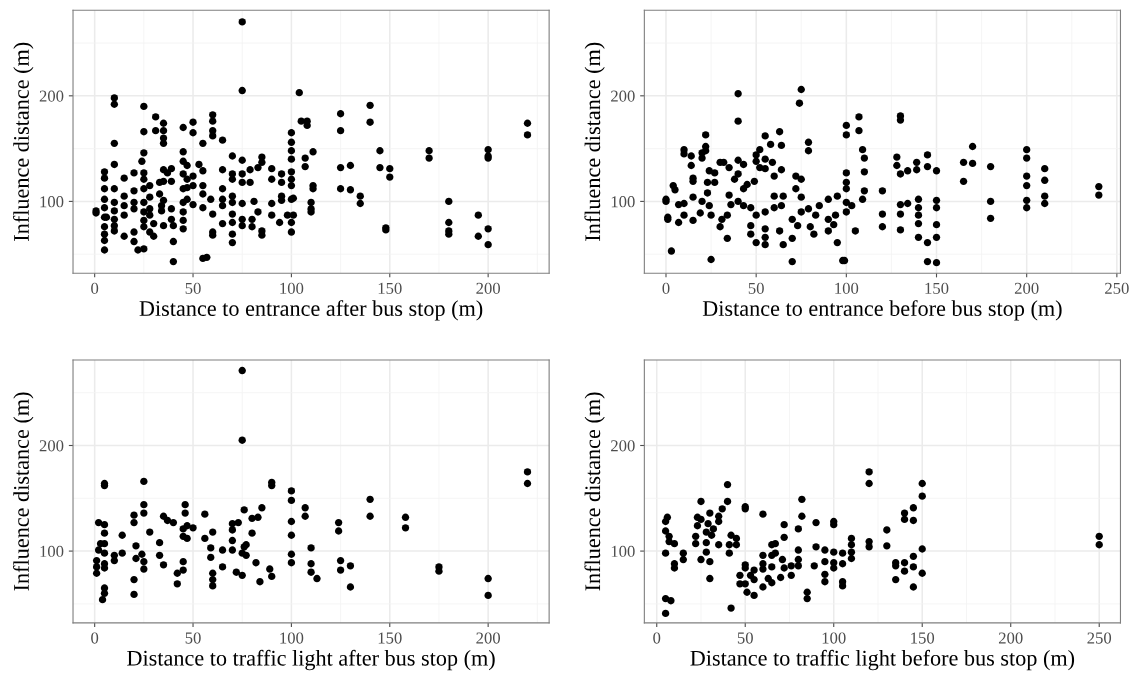 This screenshot has height=686, width=1141. What do you see at coordinates (311, 660) in the screenshot?
I see `x-axis-title: Distance to traffic light after bus stop (m)` at bounding box center [311, 660].